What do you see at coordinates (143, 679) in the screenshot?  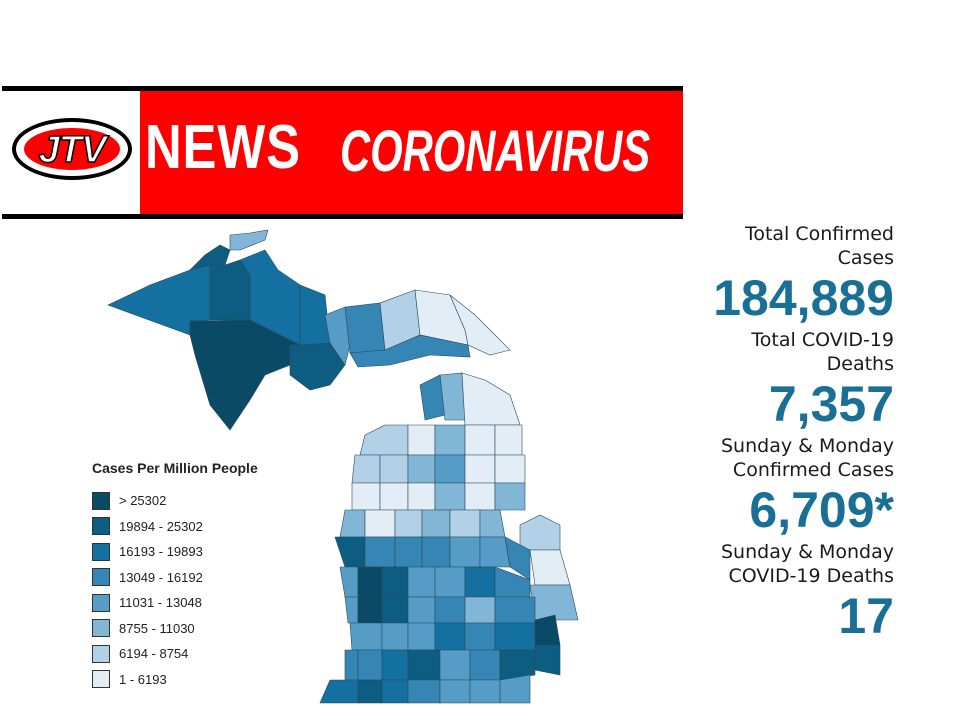 I see `legend-label: 1 - 6193` at bounding box center [143, 679].